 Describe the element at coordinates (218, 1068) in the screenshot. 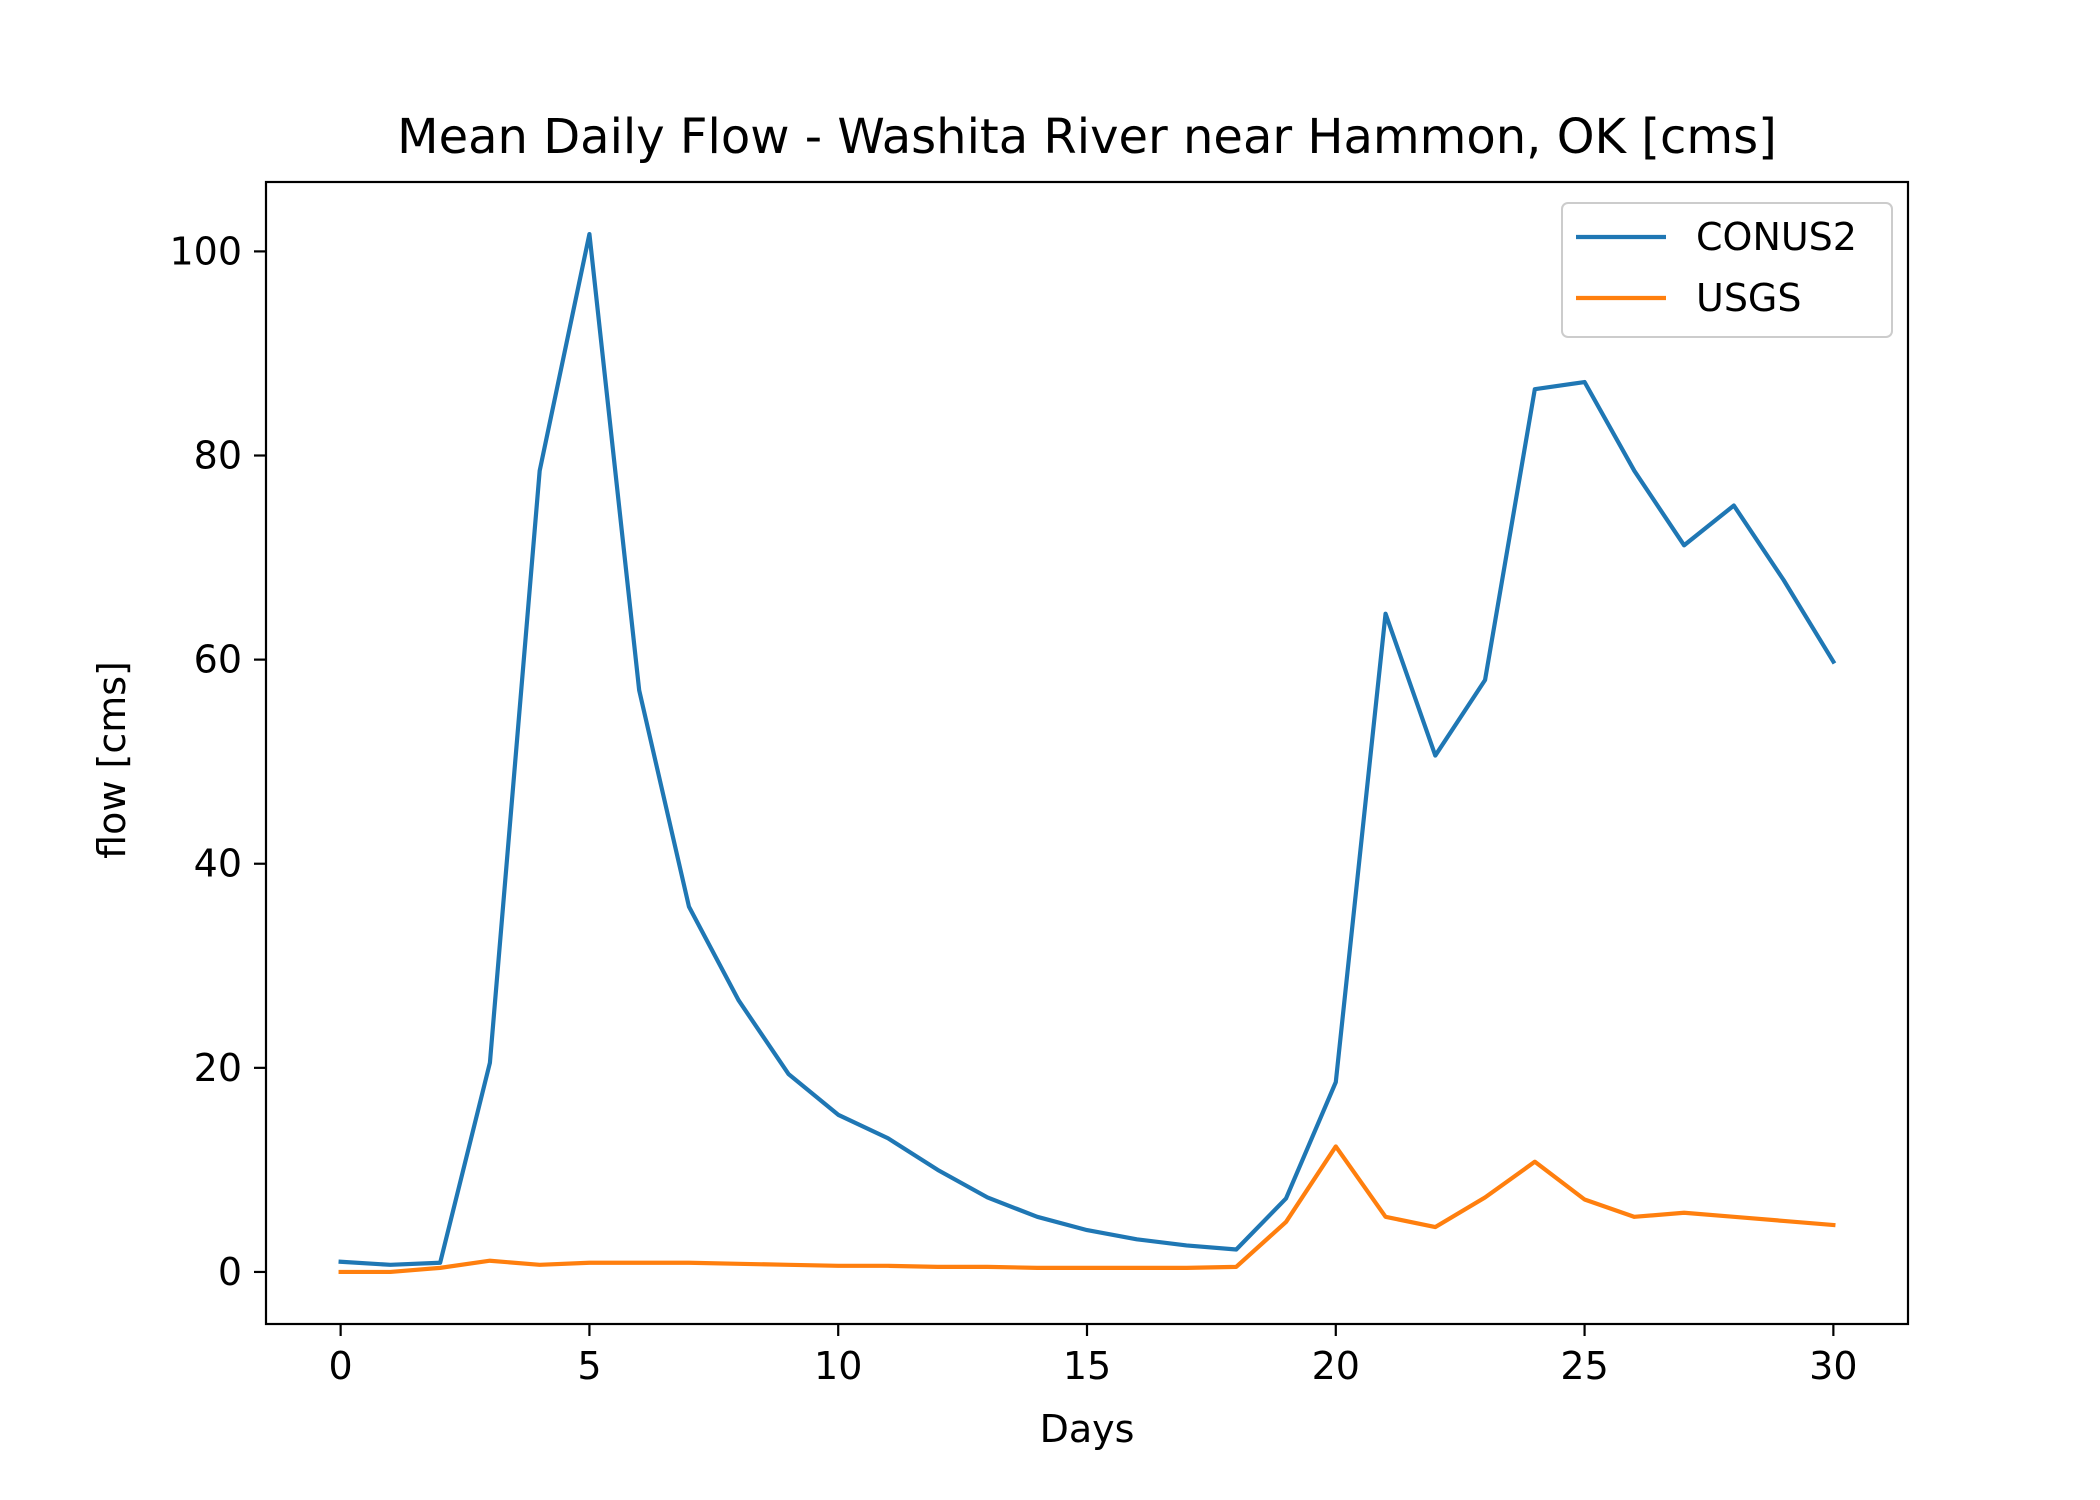

I see `y-tick-label: 20` at that location.